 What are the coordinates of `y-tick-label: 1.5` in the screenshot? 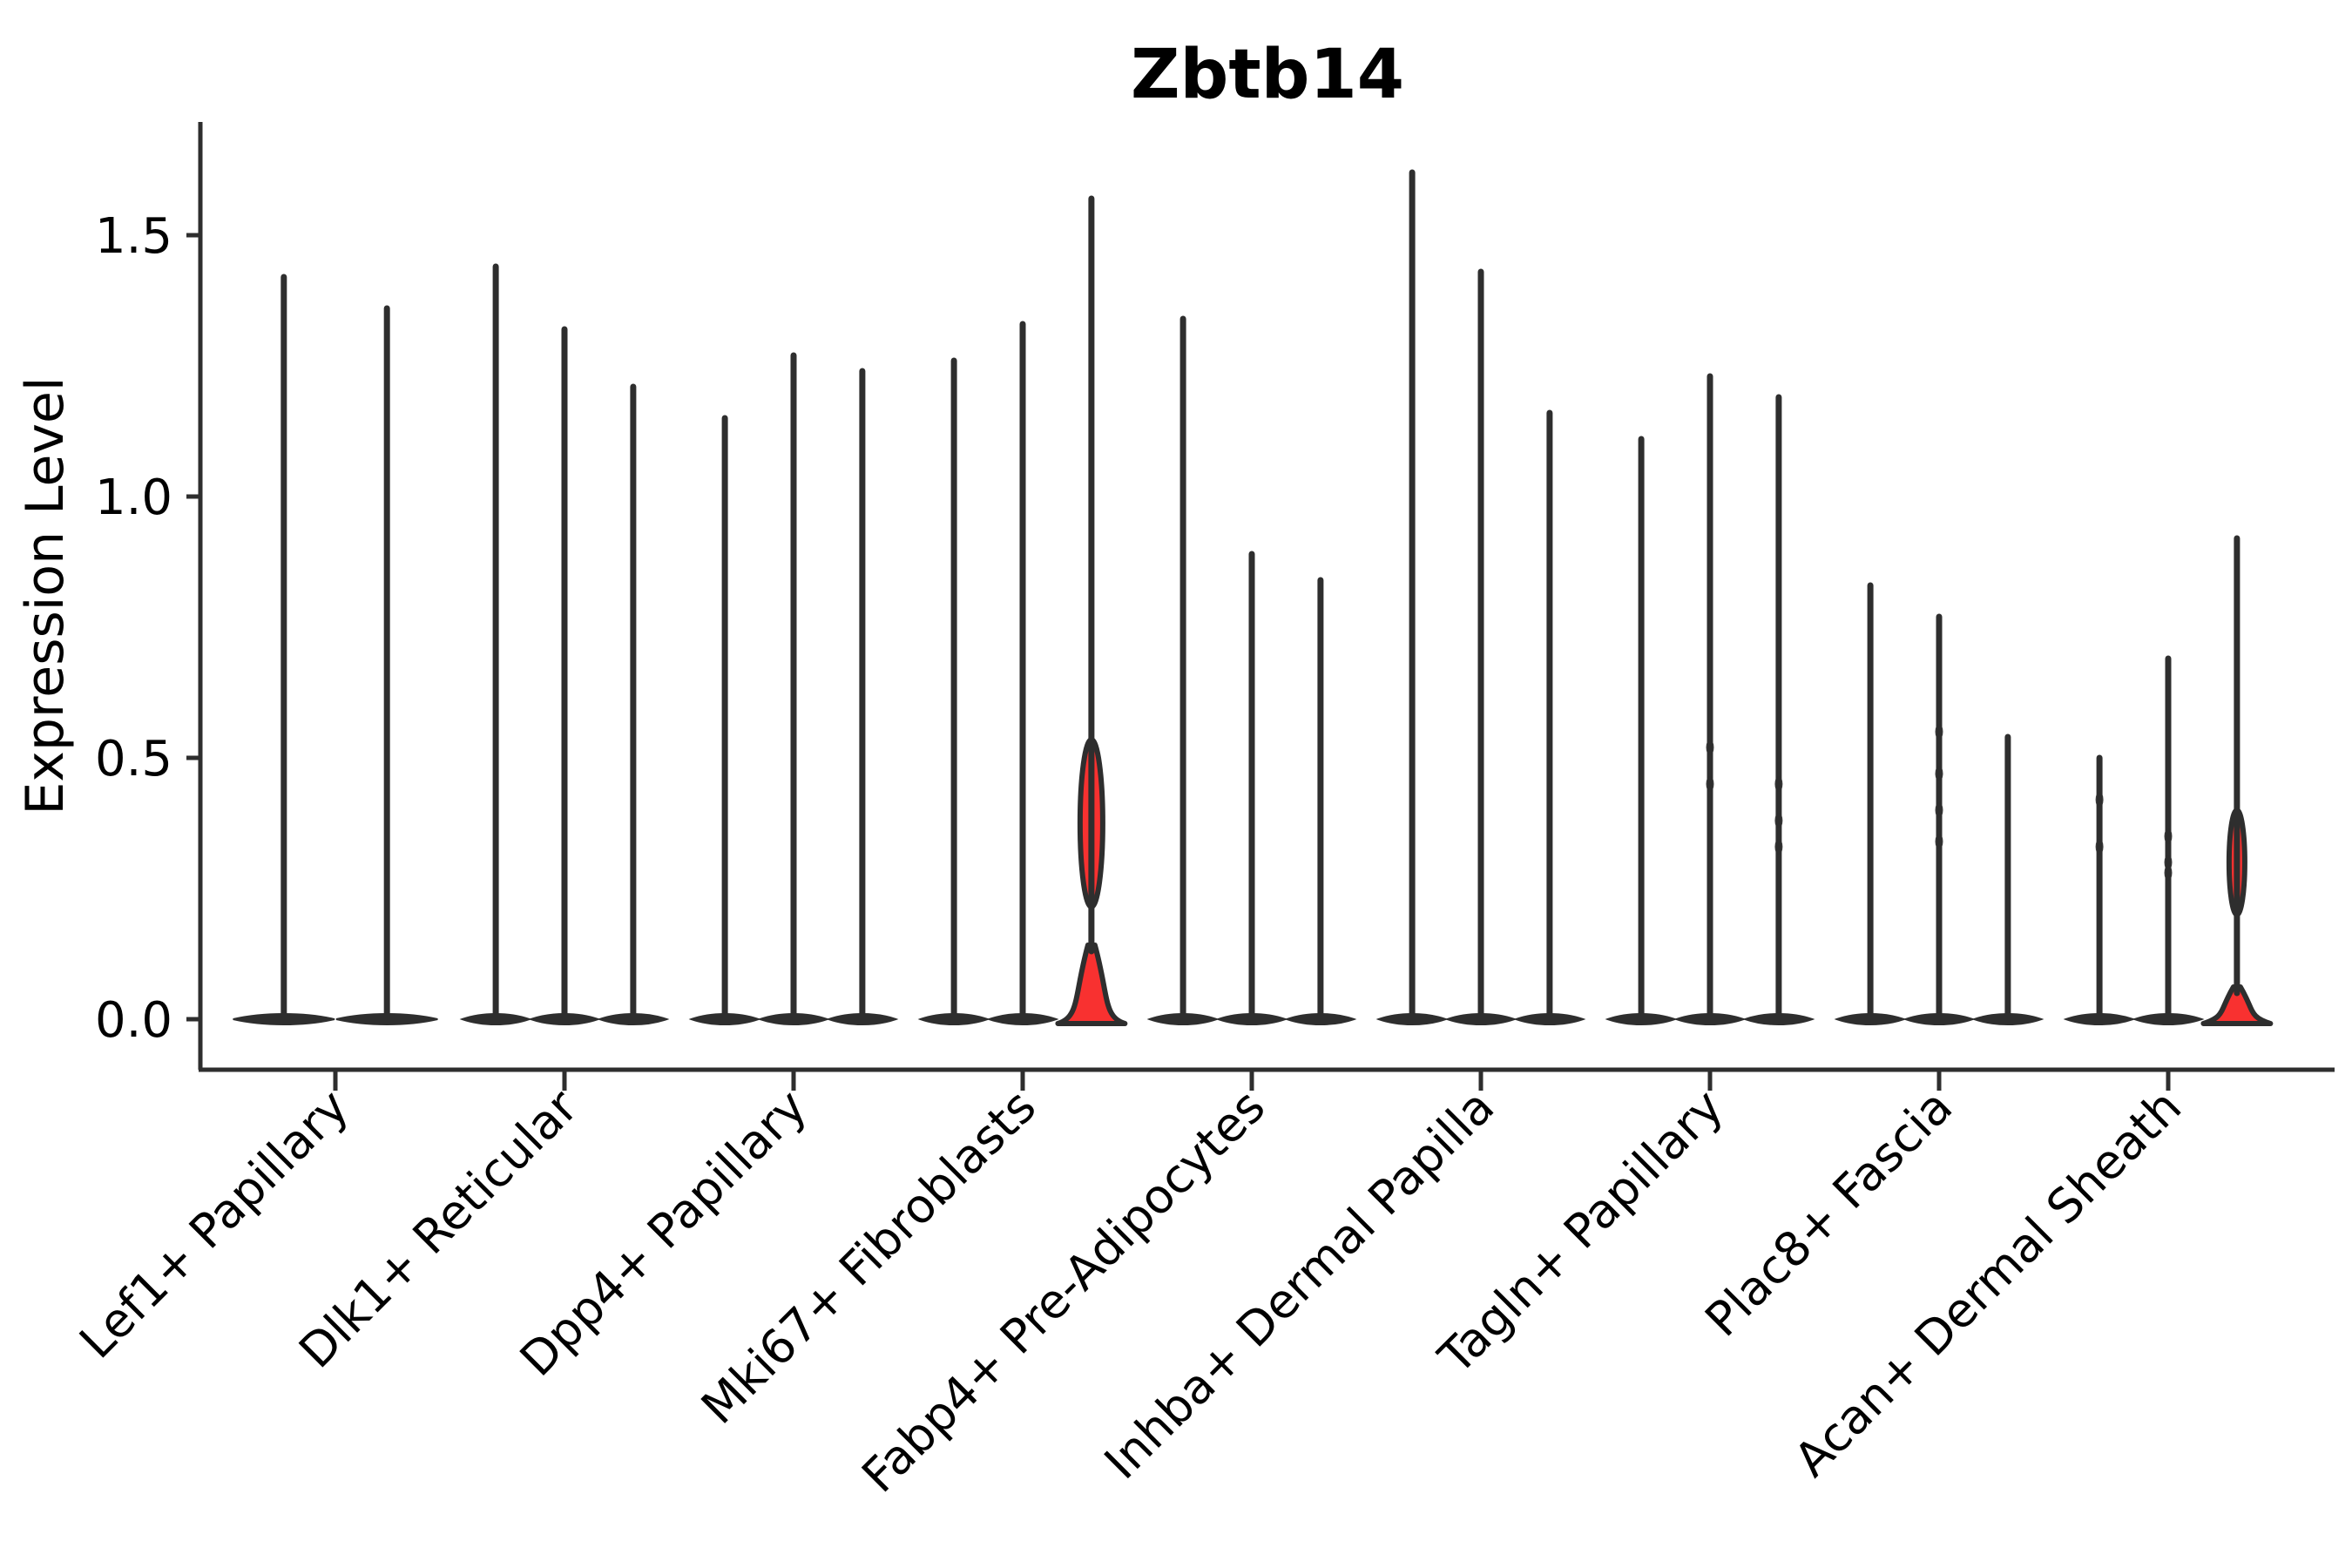 It's located at (134, 236).